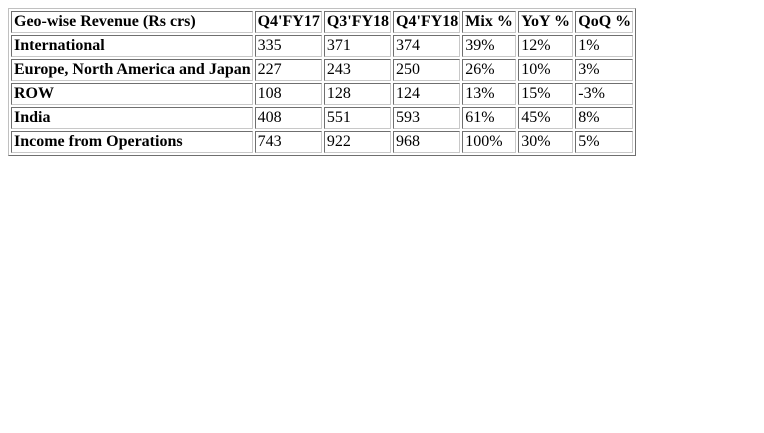 This screenshot has width=764, height=433. I want to click on table-cell: 26%, so click(489, 70).